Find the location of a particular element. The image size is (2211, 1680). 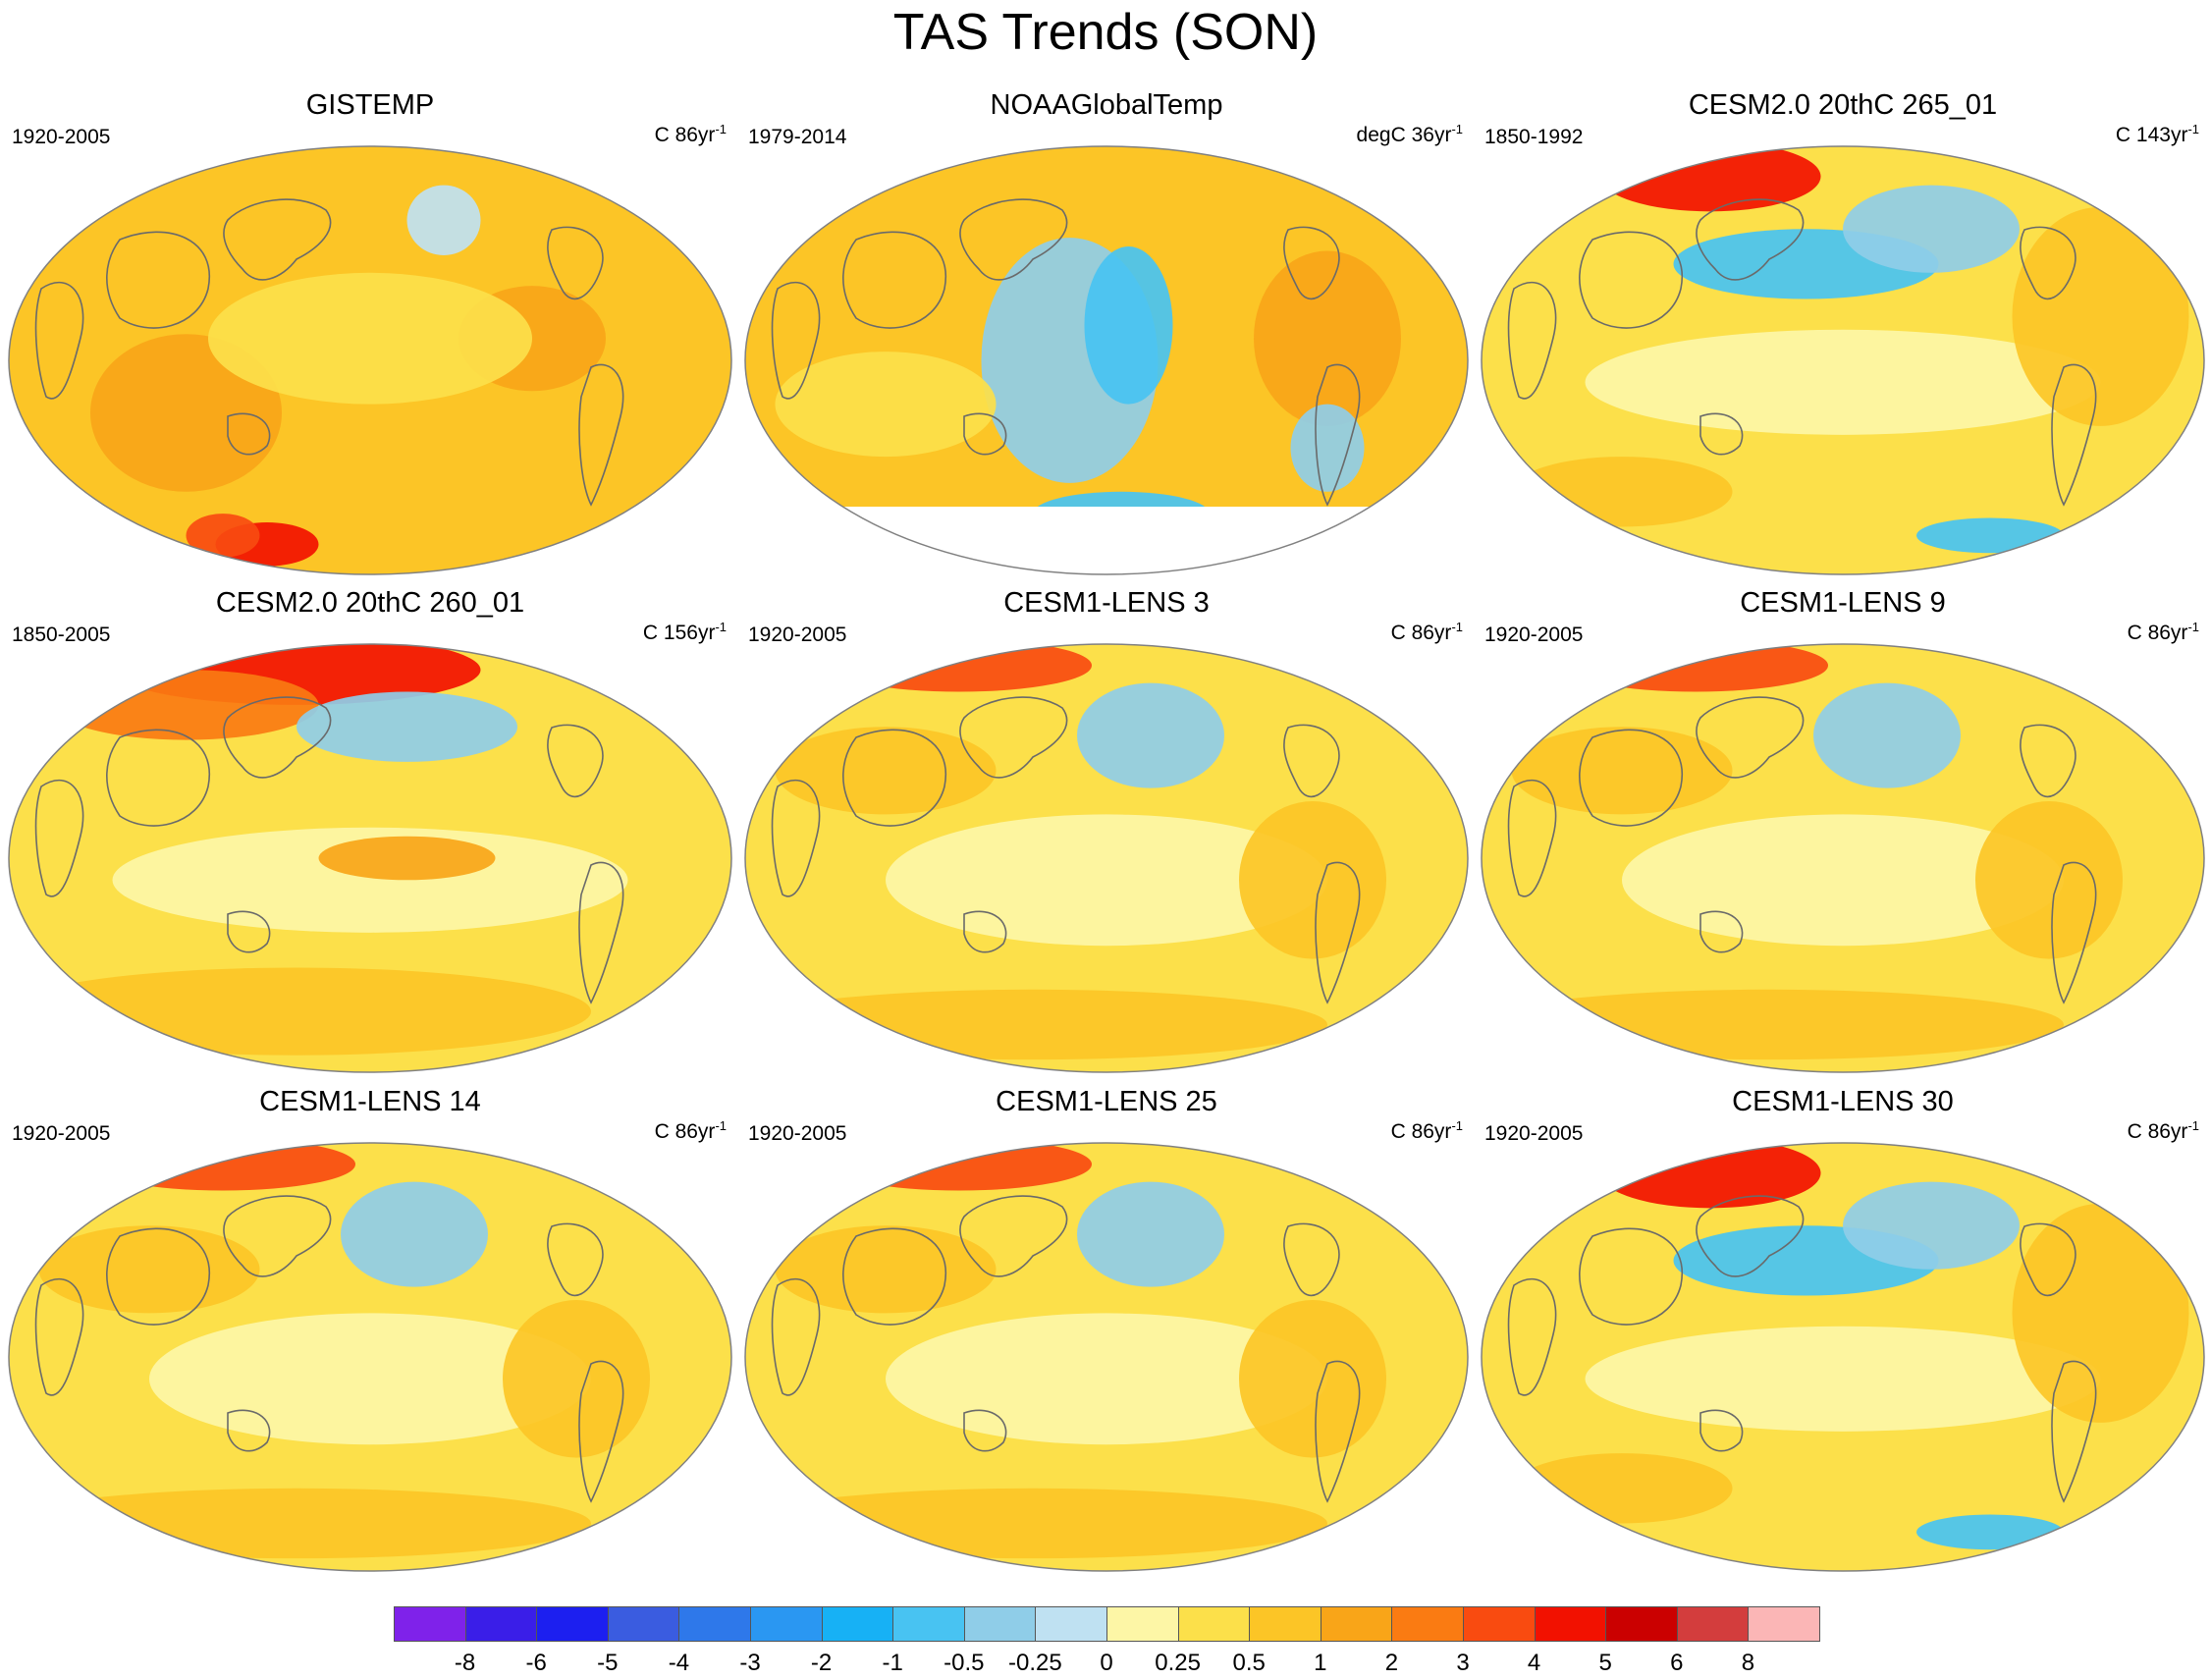

panel-title: GISTEMP is located at coordinates (370, 105).